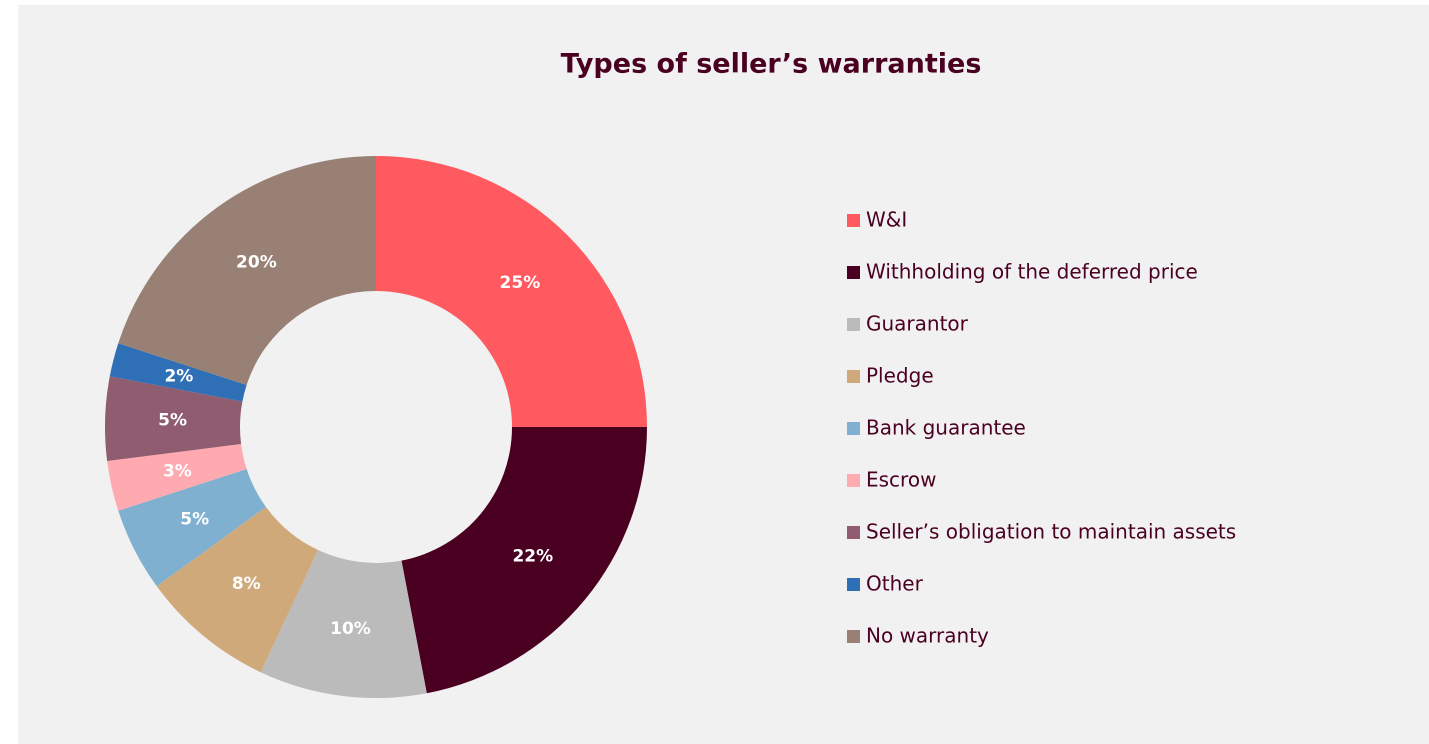 The width and height of the screenshot is (1429, 744). I want to click on data-label: 20%, so click(256, 262).